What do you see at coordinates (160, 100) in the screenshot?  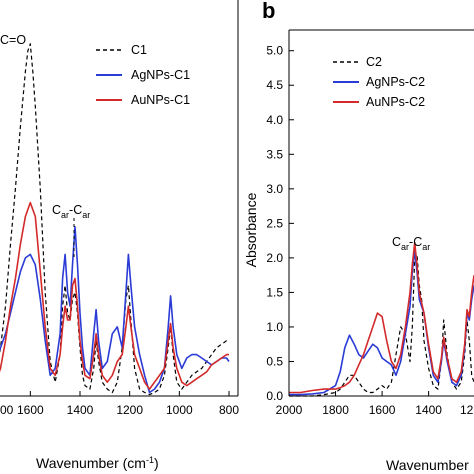 I see `legend-label-aunps-c1: AuNPs-C1` at bounding box center [160, 100].